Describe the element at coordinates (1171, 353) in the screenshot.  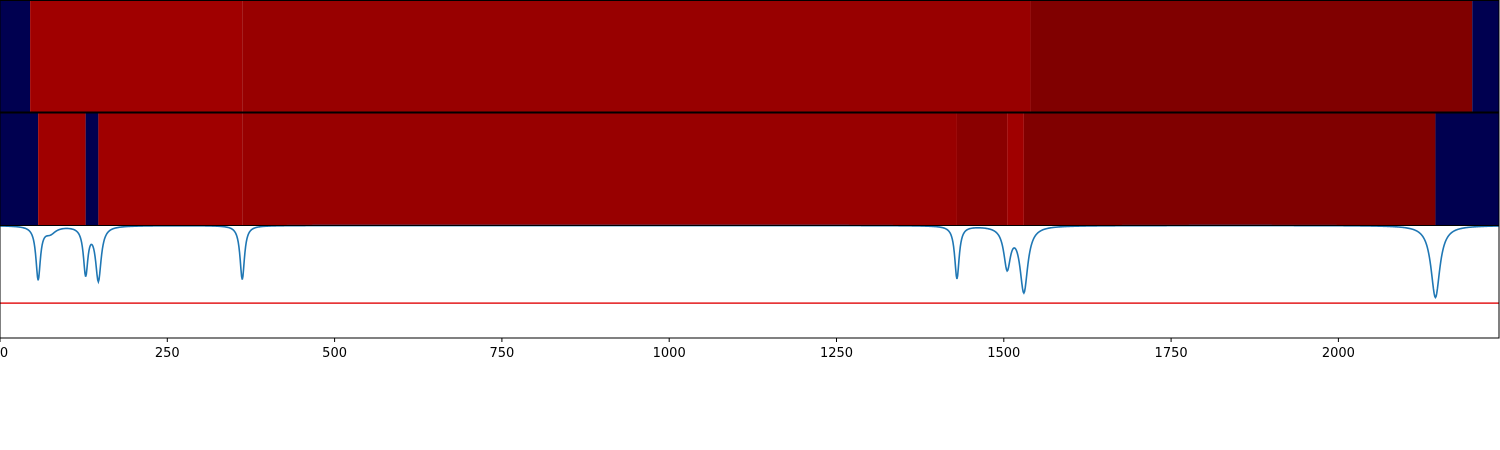
I see `x-tick-label: 1750` at that location.